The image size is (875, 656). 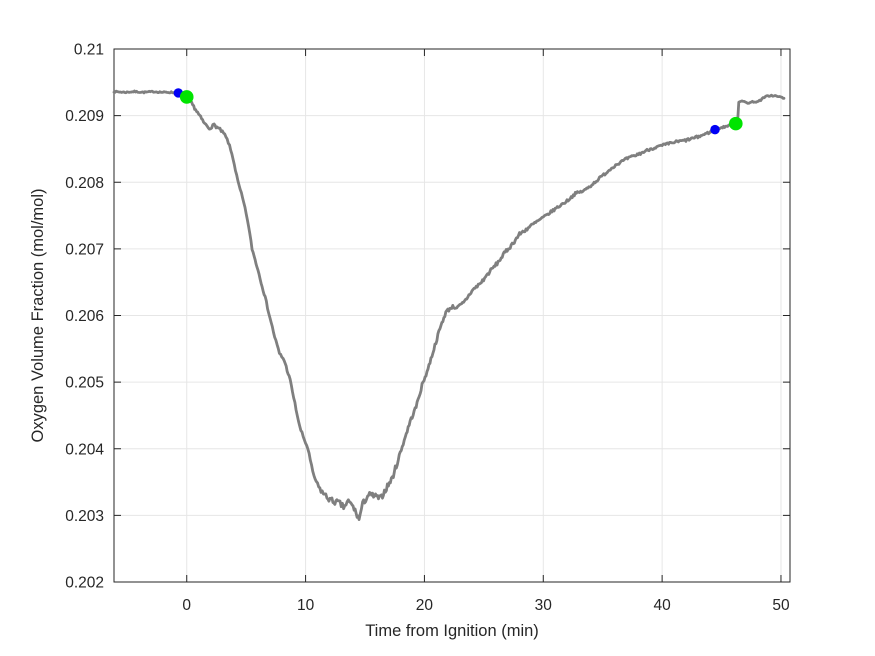 What do you see at coordinates (186, 605) in the screenshot?
I see `x-tick-label-0: 0` at bounding box center [186, 605].